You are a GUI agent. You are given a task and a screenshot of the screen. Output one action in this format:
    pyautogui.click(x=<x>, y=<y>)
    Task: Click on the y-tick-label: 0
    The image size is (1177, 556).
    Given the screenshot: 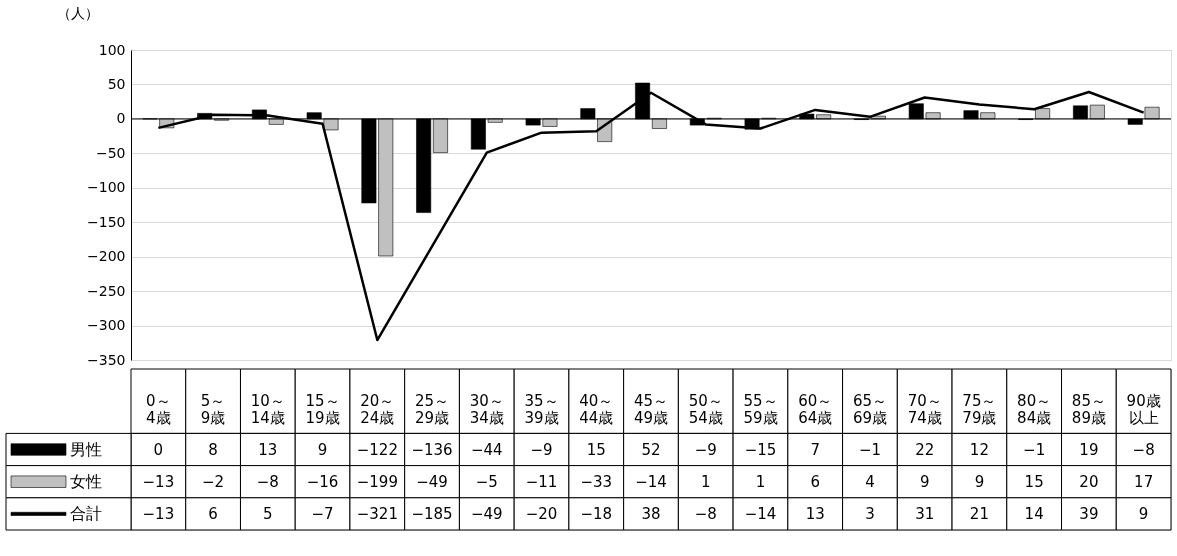 What is the action you would take?
    pyautogui.click(x=121, y=118)
    